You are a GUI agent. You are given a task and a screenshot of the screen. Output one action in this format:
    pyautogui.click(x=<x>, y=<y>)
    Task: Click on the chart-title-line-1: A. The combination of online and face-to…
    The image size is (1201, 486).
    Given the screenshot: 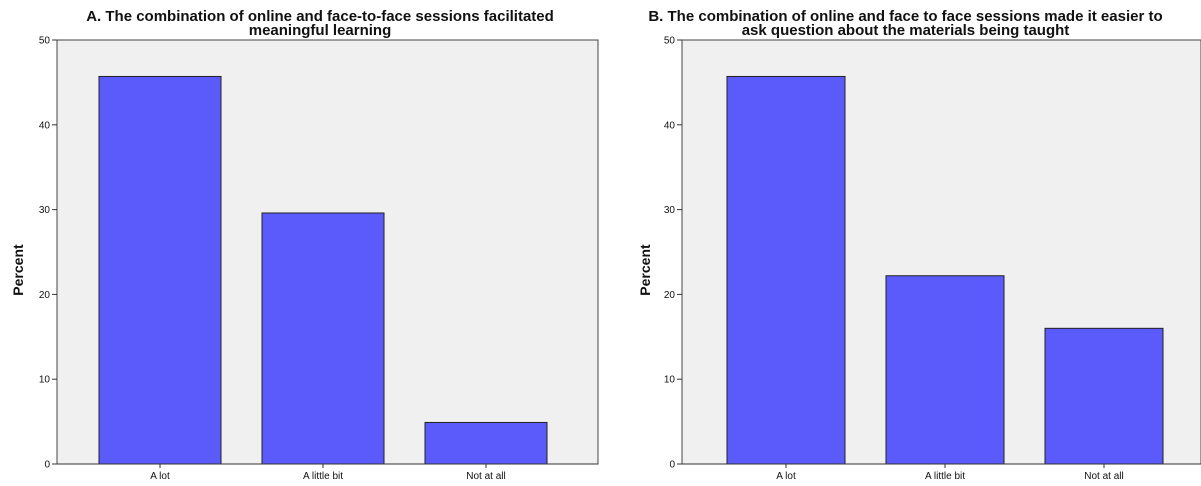 What is the action you would take?
    pyautogui.click(x=320, y=16)
    